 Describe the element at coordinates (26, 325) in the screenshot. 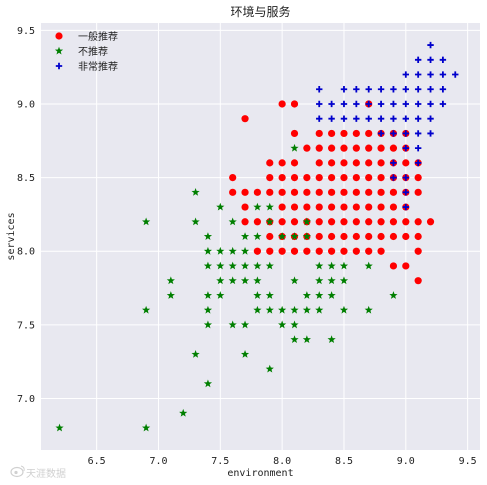

I see `y-tick-label: 7.5` at that location.